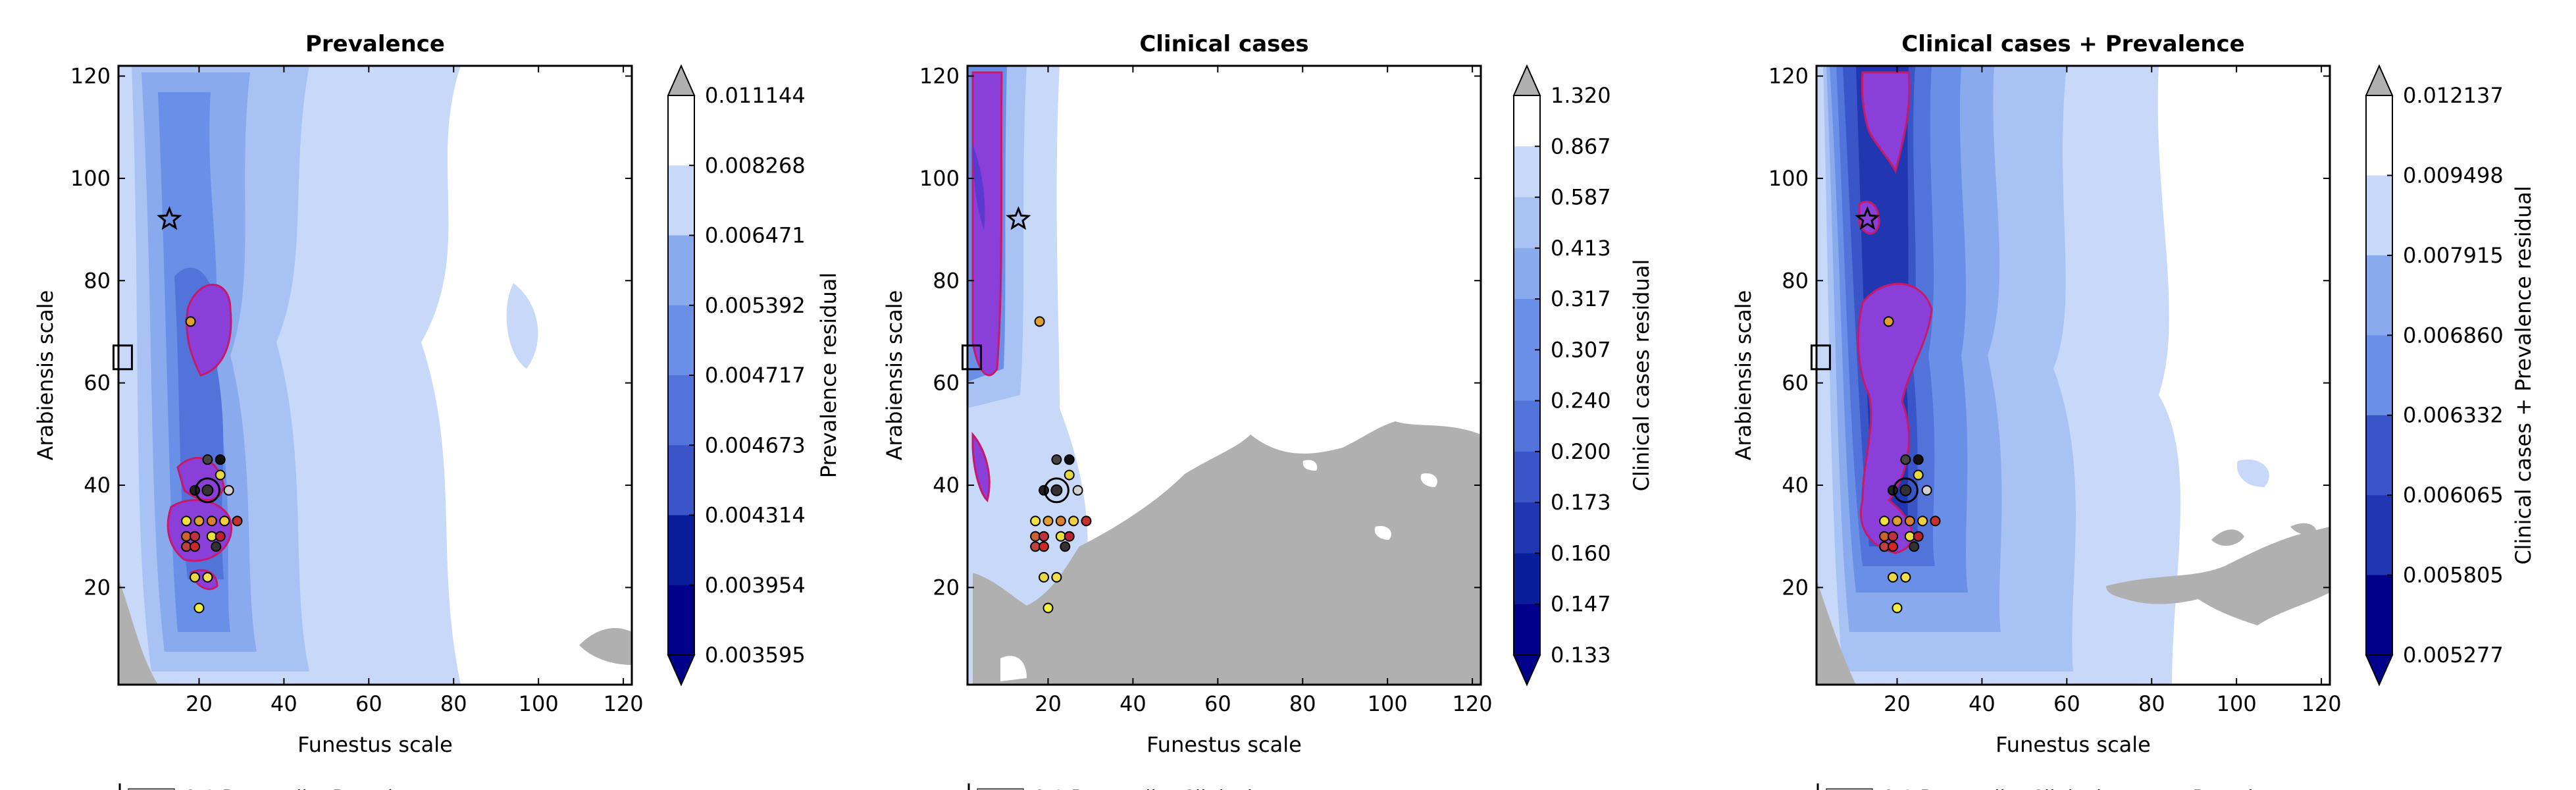 The height and width of the screenshot is (790, 2576). Describe the element at coordinates (1795, 280) in the screenshot. I see `y-tick-label: 80` at that location.